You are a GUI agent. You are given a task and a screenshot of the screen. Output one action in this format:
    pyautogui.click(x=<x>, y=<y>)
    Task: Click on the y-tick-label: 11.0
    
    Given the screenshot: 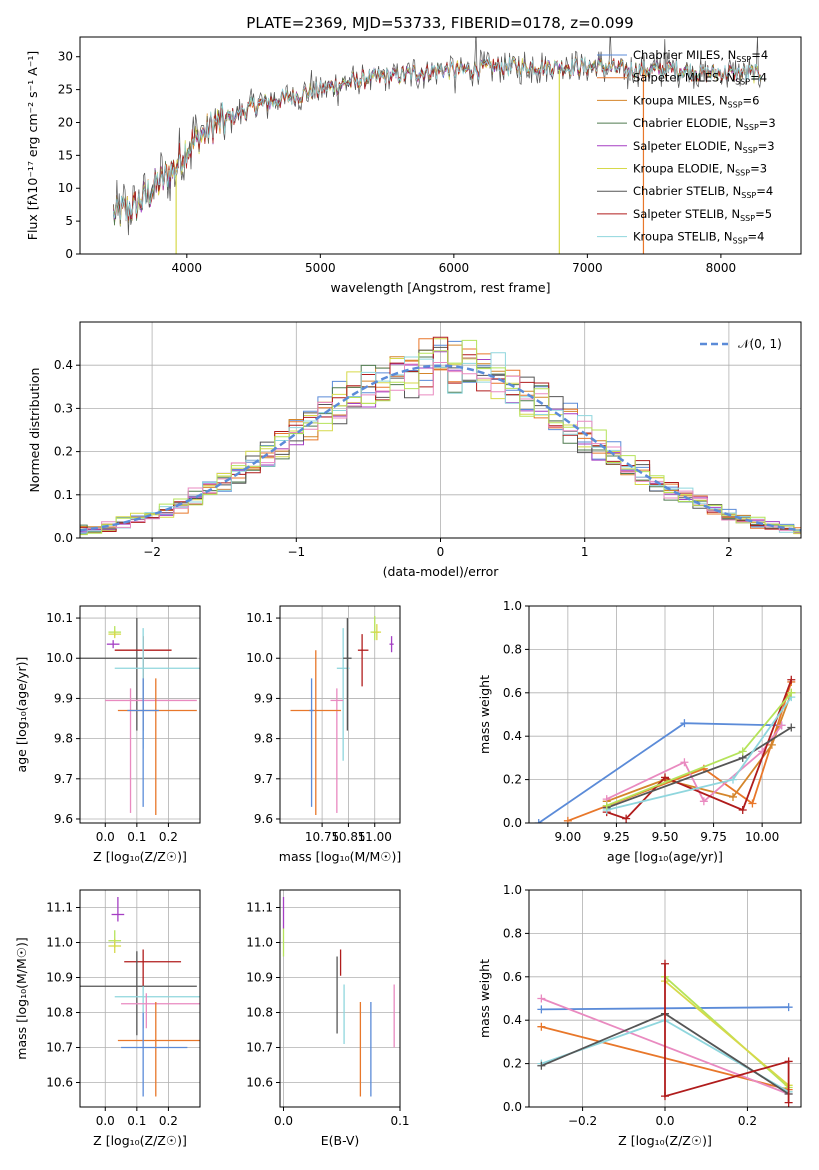 What is the action you would take?
    pyautogui.click(x=59, y=943)
    